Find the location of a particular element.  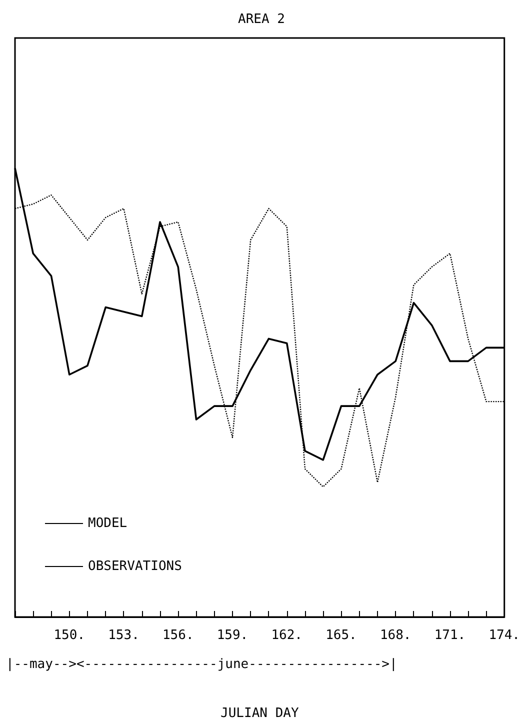

x-tick-label: 153. is located at coordinates (124, 635).